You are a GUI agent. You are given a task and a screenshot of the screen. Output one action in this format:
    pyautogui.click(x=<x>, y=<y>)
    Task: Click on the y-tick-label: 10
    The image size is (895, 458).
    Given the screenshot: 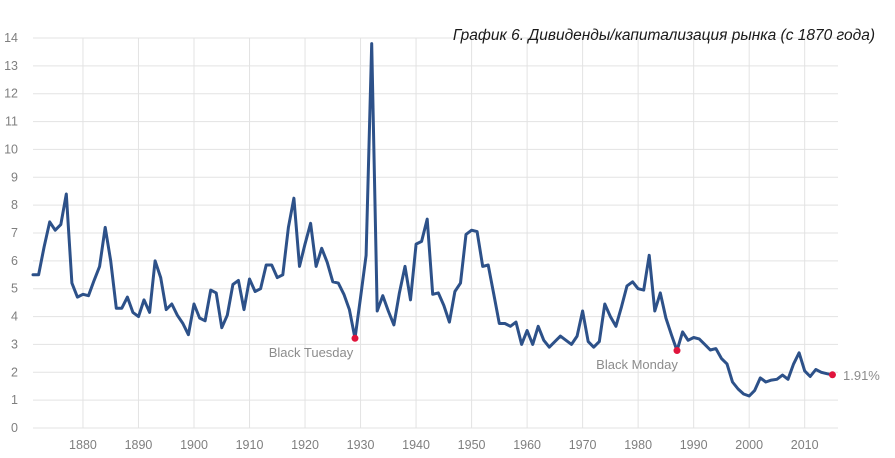 What is the action you would take?
    pyautogui.click(x=11, y=149)
    